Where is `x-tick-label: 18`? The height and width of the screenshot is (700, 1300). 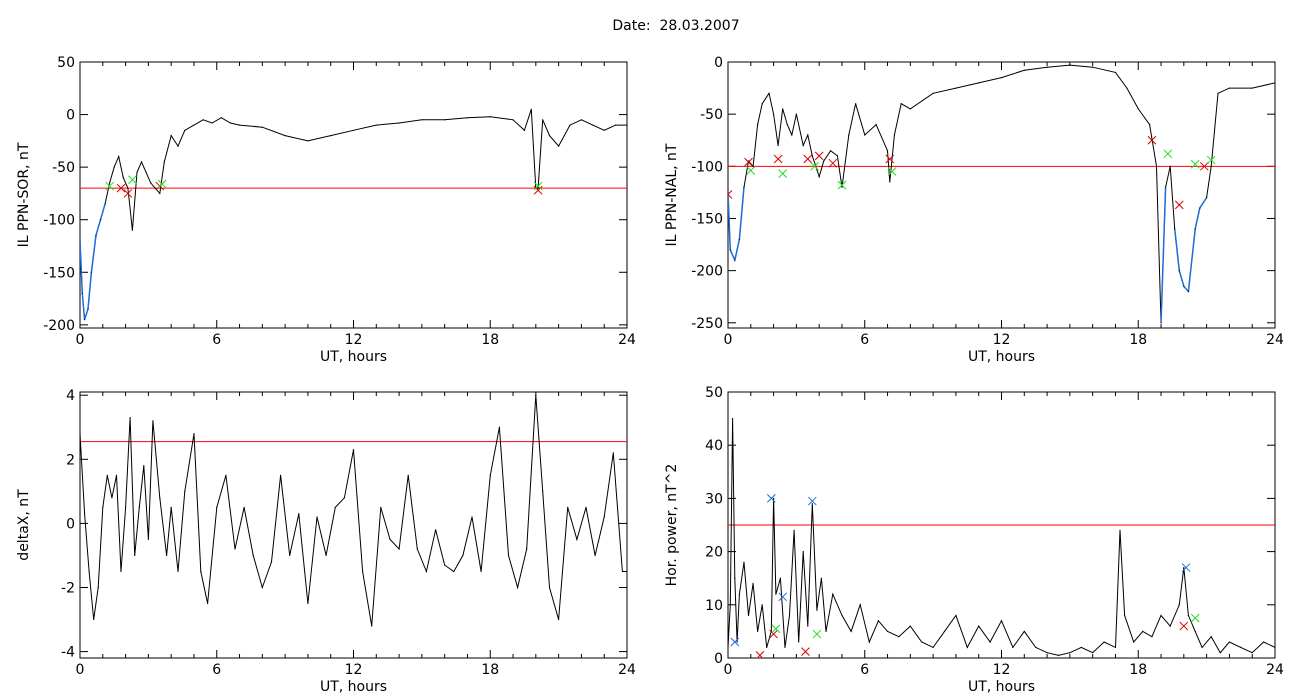 x-tick-label: 18 is located at coordinates (490, 670).